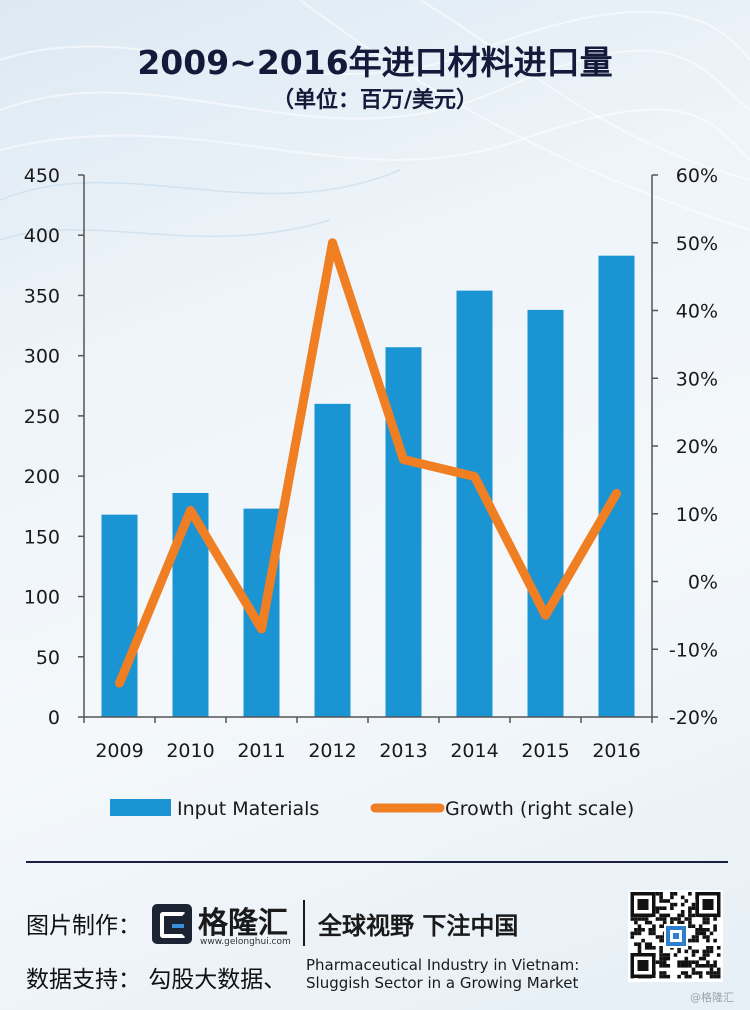 This screenshot has width=750, height=1010. I want to click on left-tick-label: 300, so click(42, 357).